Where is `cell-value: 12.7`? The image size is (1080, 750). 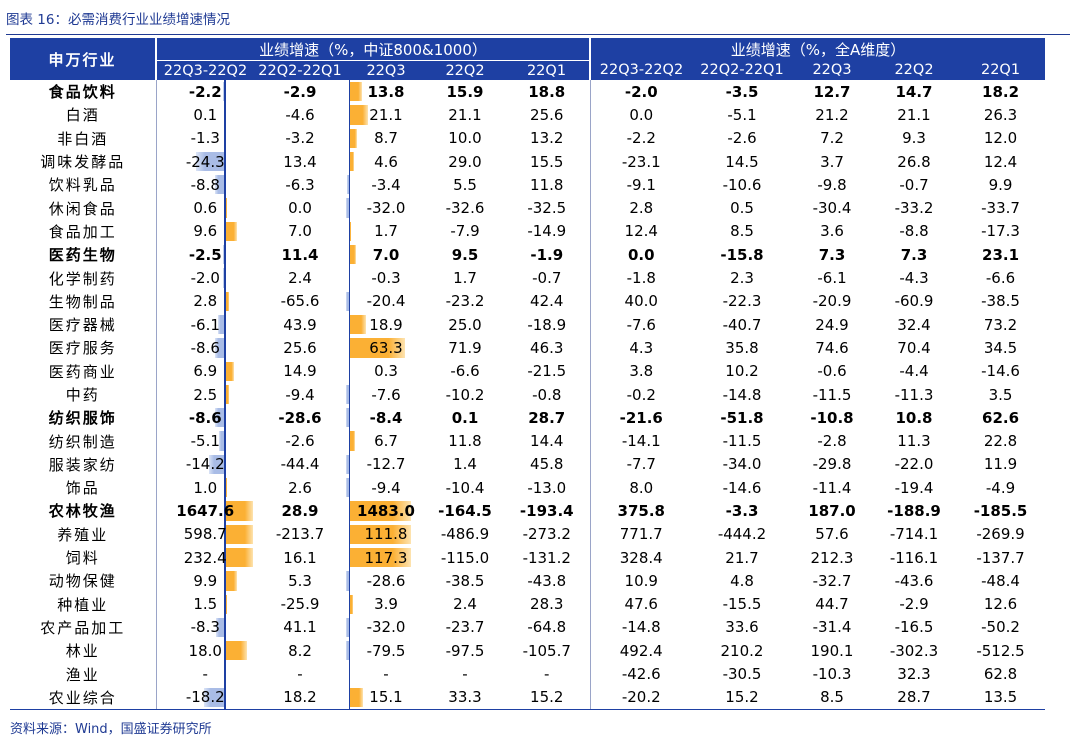 cell-value: 12.7 is located at coordinates (832, 91).